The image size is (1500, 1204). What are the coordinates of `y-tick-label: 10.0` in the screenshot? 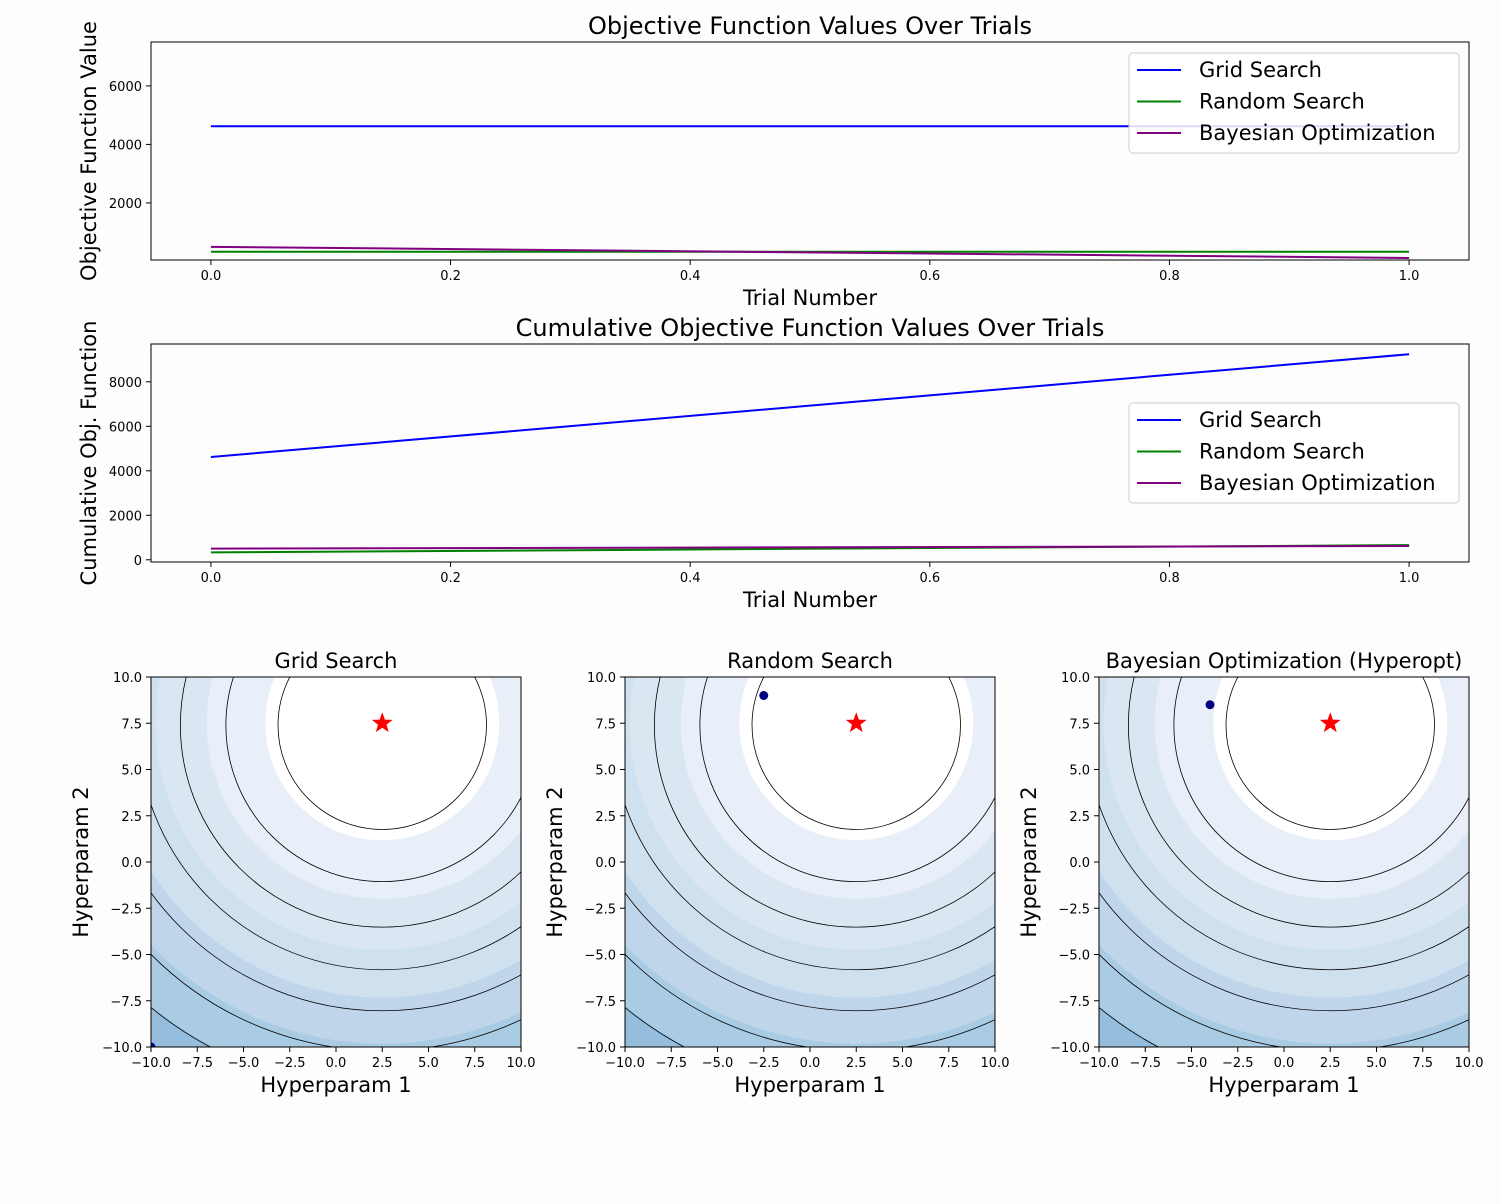 It's located at (1075, 678).